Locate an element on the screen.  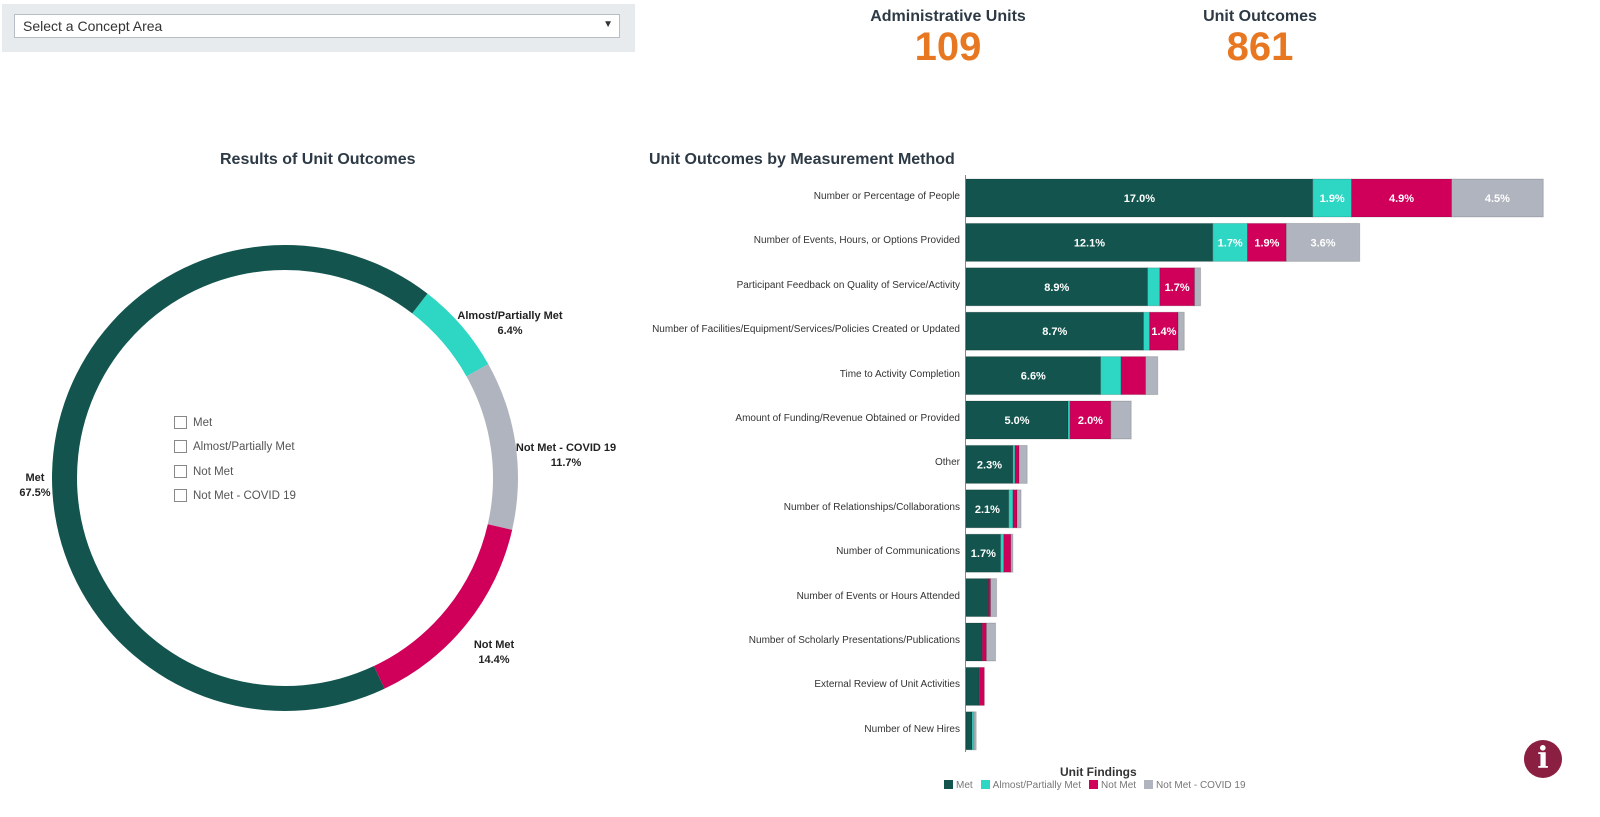
legend-label: Almost/Partially Met is located at coordinates (244, 446).